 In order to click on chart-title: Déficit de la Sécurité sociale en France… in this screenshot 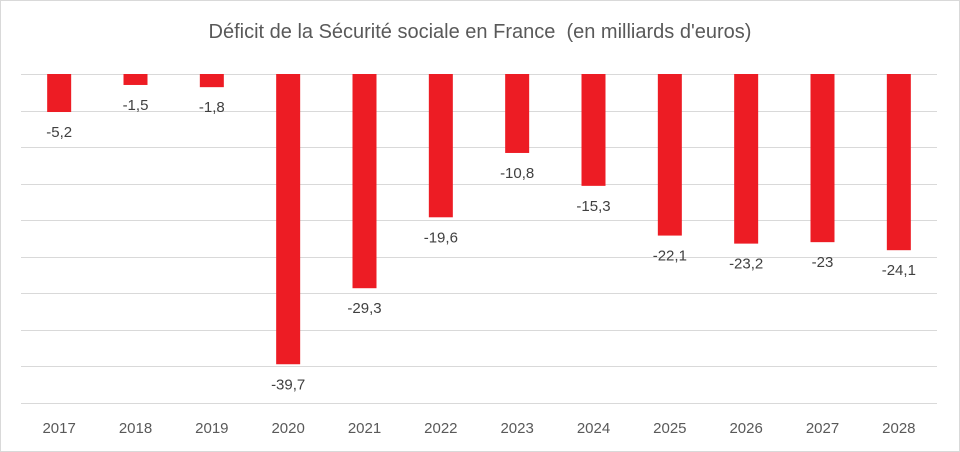, I will do `click(480, 32)`.